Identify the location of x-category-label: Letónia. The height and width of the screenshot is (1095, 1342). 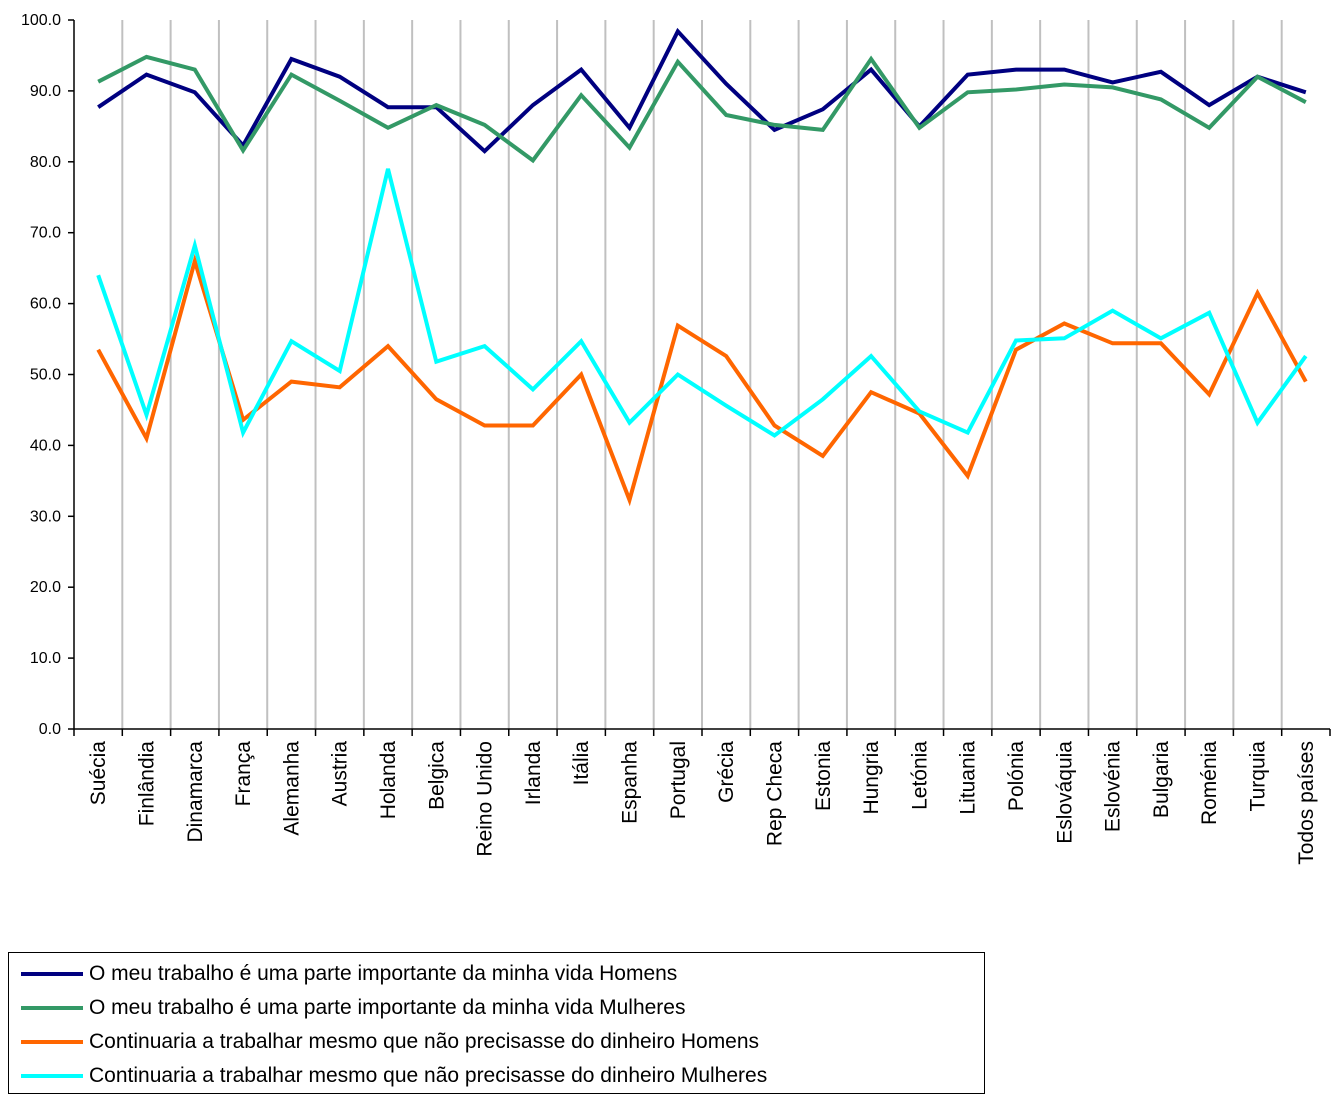
(919, 775).